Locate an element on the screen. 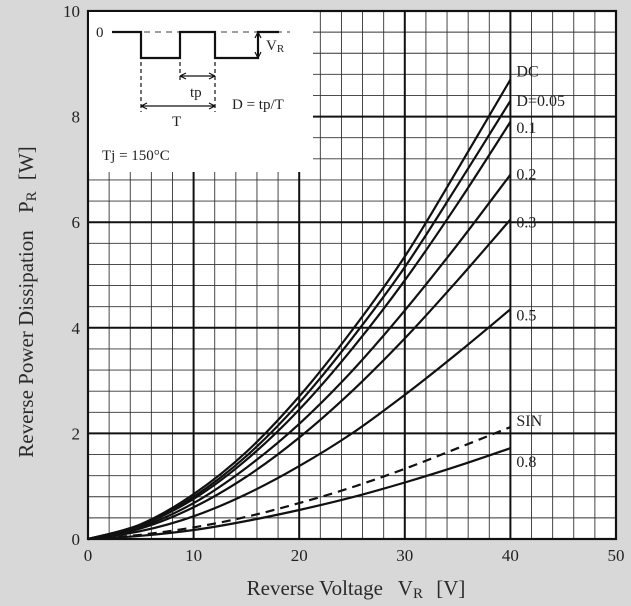 The width and height of the screenshot is (631, 606). inset-vr-arrow is located at coordinates (258, 45).